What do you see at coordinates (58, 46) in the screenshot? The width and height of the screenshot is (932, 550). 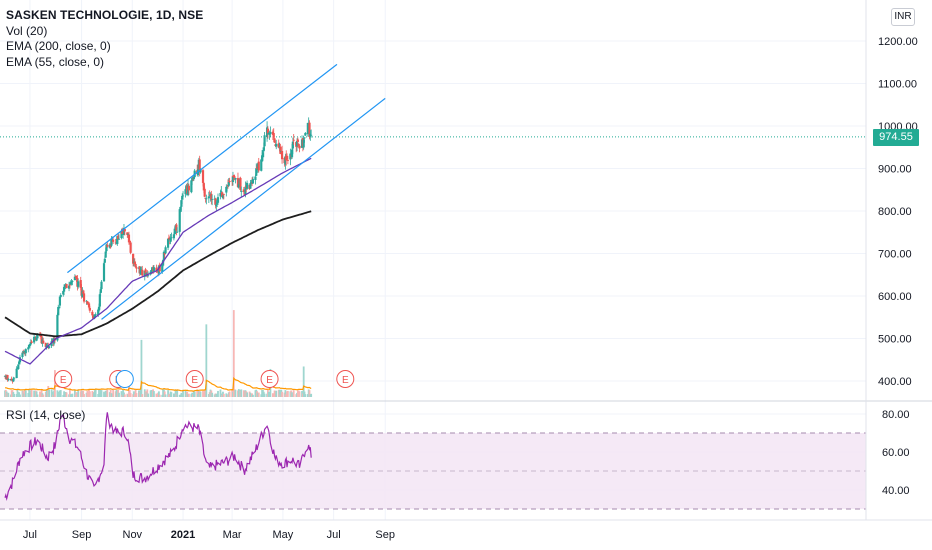 I see `ema200-legend: EMA (200, close, 0)` at bounding box center [58, 46].